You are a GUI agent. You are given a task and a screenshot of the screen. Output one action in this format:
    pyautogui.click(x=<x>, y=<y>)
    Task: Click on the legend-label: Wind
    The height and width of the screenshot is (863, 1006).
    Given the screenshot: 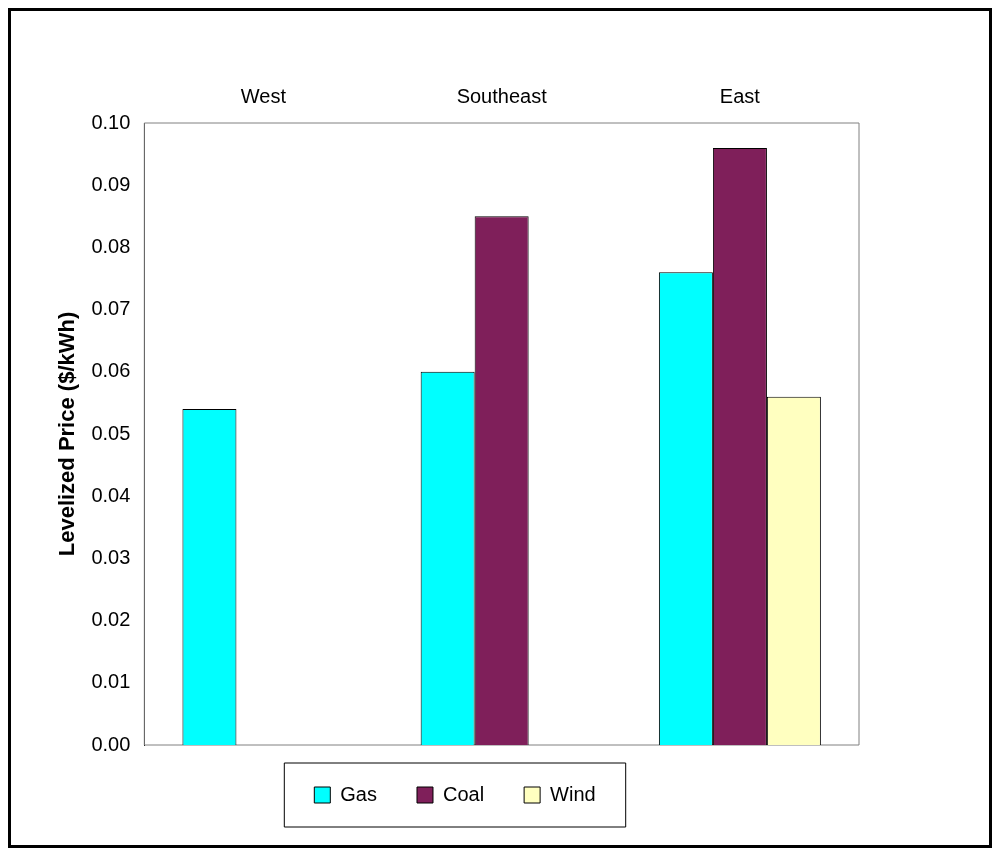 What is the action you would take?
    pyautogui.click(x=573, y=793)
    